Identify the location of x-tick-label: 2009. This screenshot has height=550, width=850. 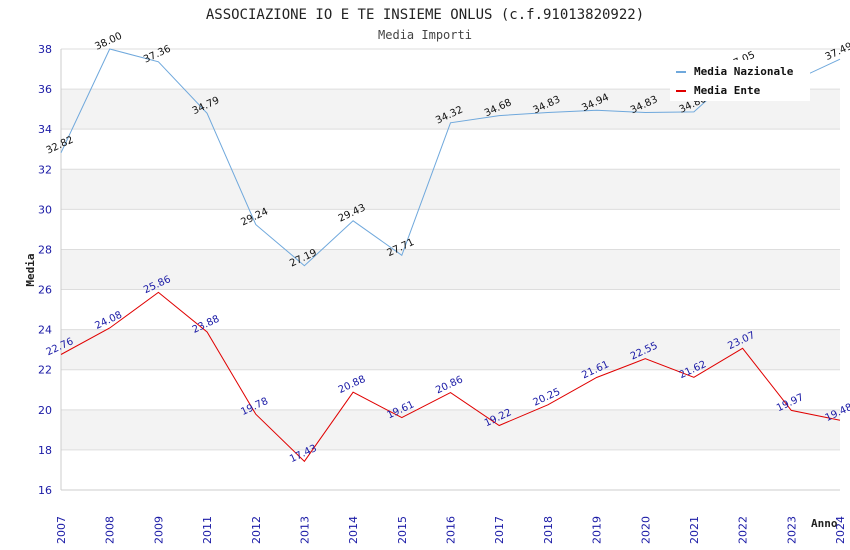
(158, 530).